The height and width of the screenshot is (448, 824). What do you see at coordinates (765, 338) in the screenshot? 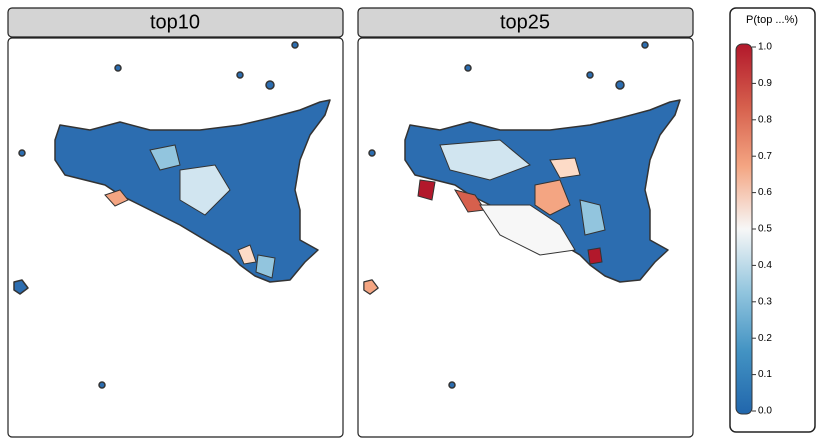
I see `legend-tick-label: 0.2` at bounding box center [765, 338].